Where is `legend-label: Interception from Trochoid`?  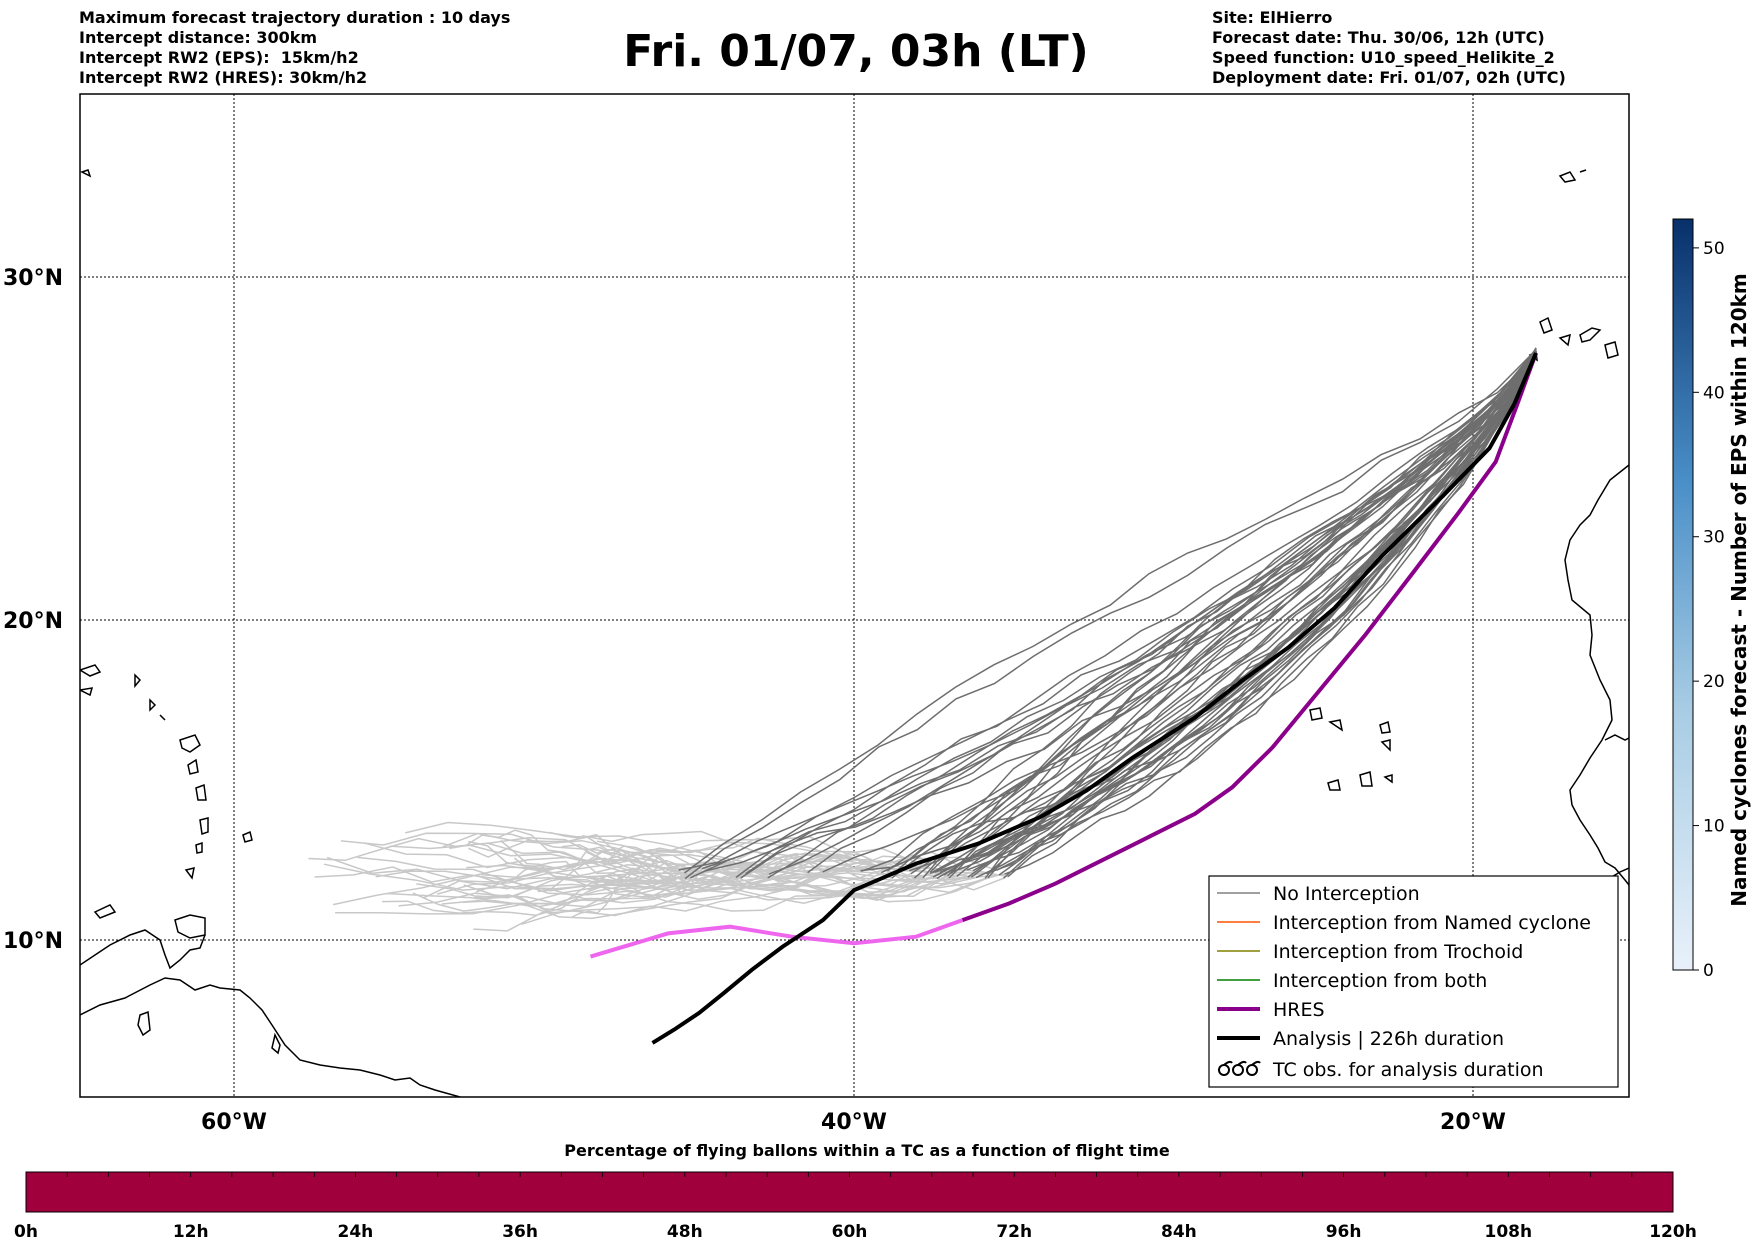
legend-label: Interception from Trochoid is located at coordinates (1398, 952).